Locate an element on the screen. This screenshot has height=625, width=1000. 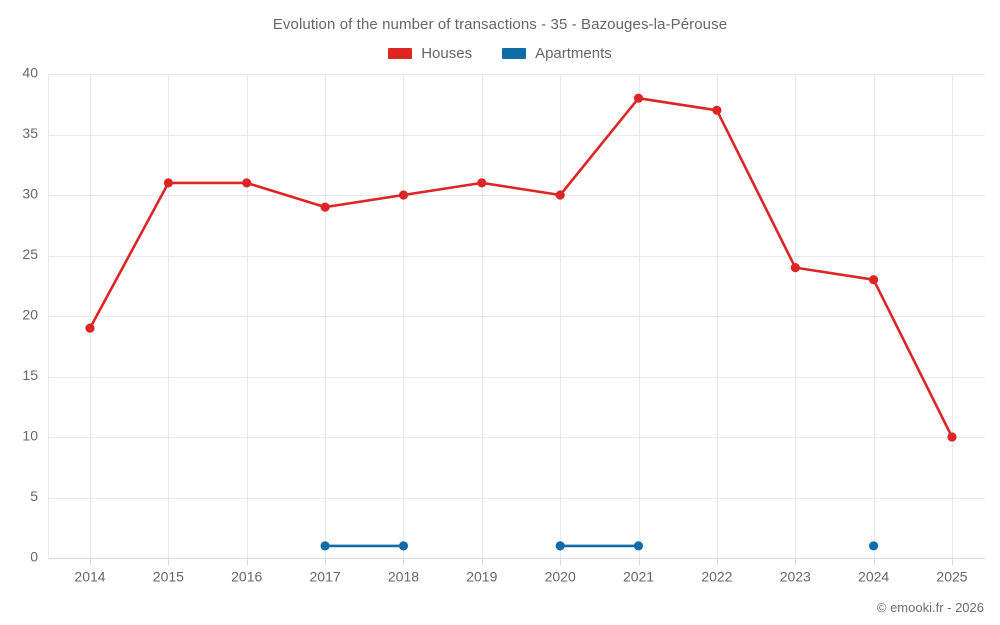
x-tick-label: 2014 is located at coordinates (89, 576).